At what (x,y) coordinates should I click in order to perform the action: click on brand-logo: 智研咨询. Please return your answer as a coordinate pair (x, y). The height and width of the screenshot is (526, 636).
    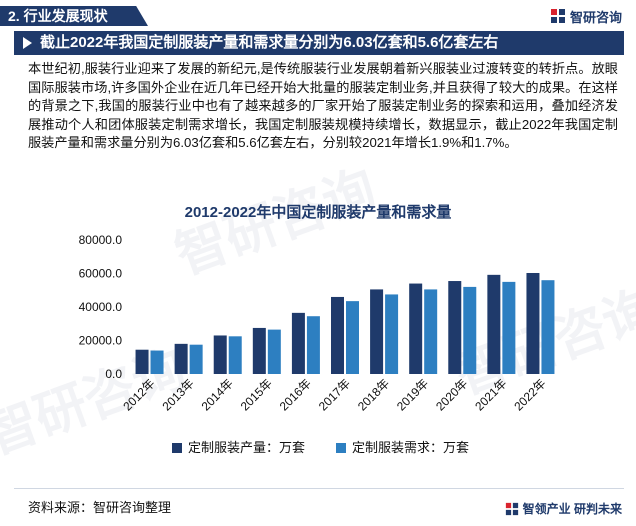
    Looking at the image, I should click on (586, 16).